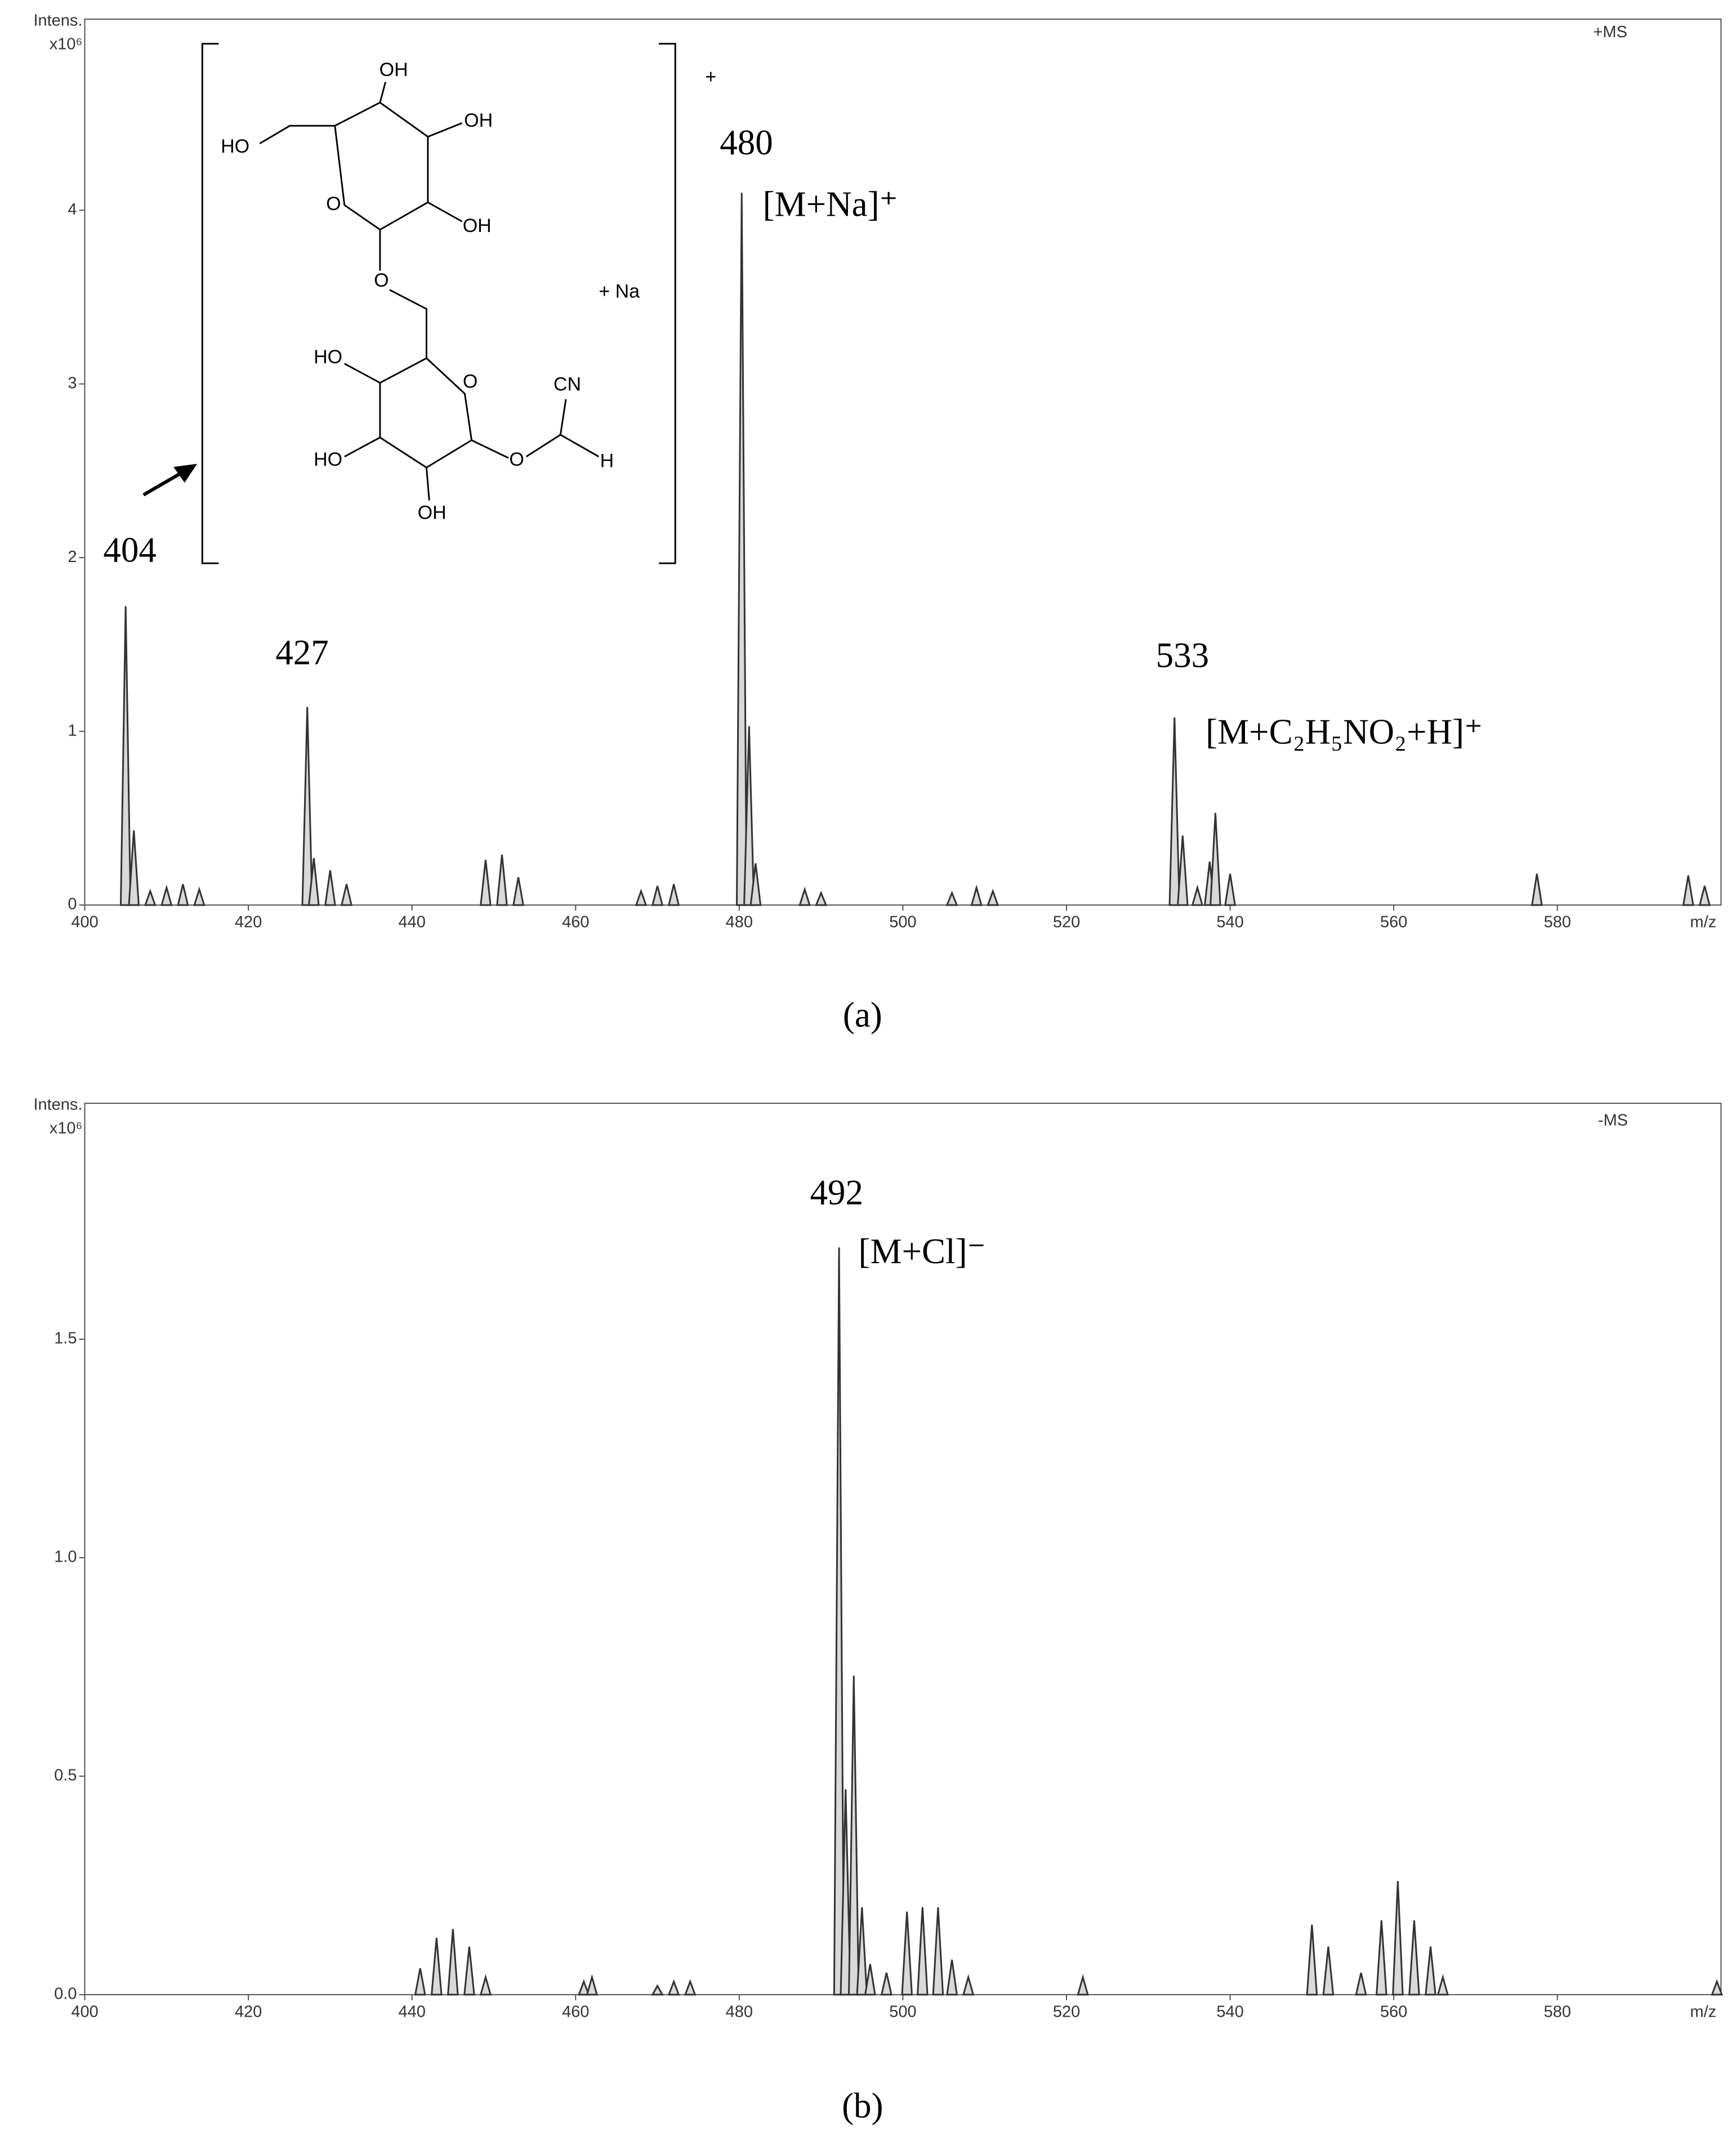  Describe the element at coordinates (607, 460) in the screenshot. I see `structure-label: H` at that location.